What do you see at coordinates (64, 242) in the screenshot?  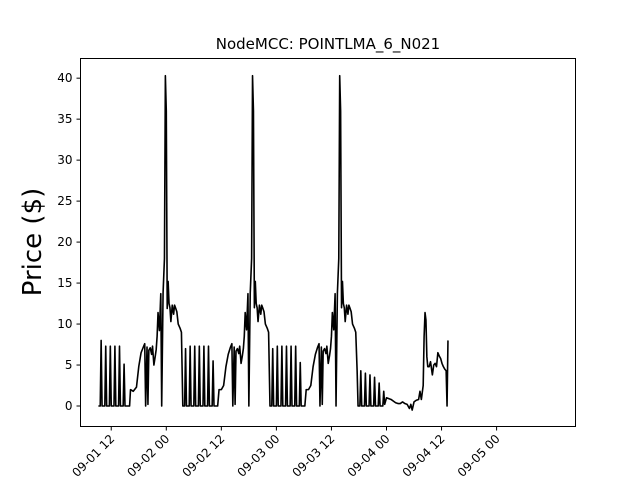 I see `y-tick-label: 20` at bounding box center [64, 242].